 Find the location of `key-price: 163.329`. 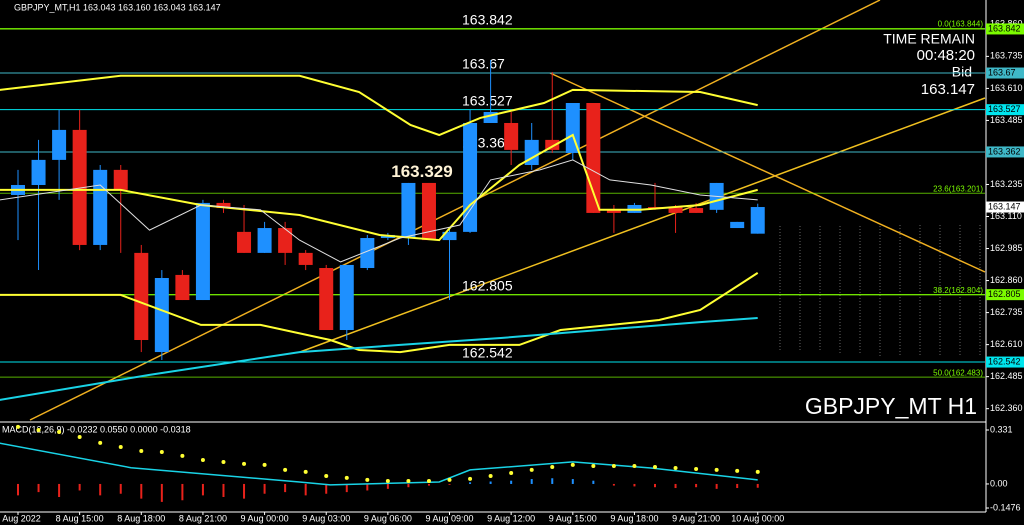

key-price: 163.329 is located at coordinates (421, 171).